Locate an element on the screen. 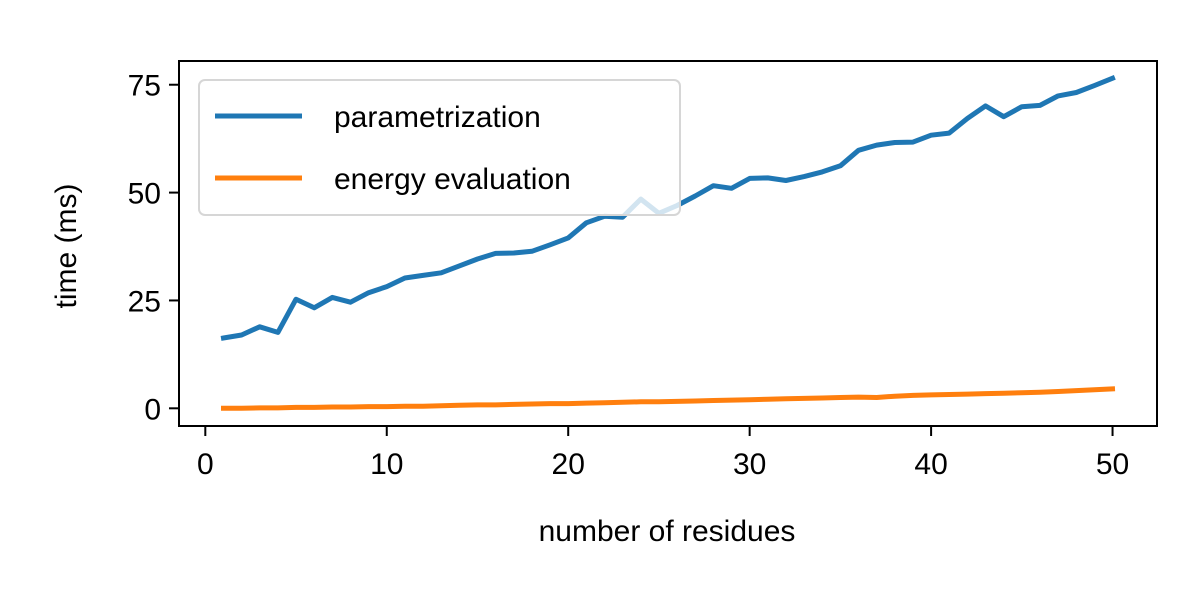 Image resolution: width=1200 pixels, height=600 pixels. y-tick-label: 25 is located at coordinates (144, 301).